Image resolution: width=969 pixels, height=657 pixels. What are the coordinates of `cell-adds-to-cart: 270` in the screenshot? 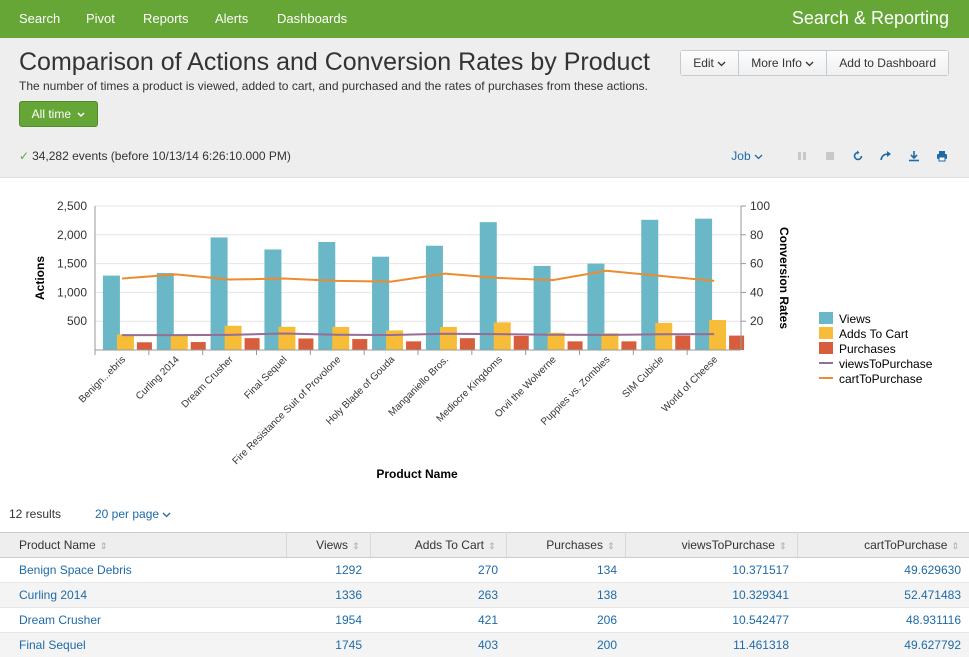 It's located at (438, 570).